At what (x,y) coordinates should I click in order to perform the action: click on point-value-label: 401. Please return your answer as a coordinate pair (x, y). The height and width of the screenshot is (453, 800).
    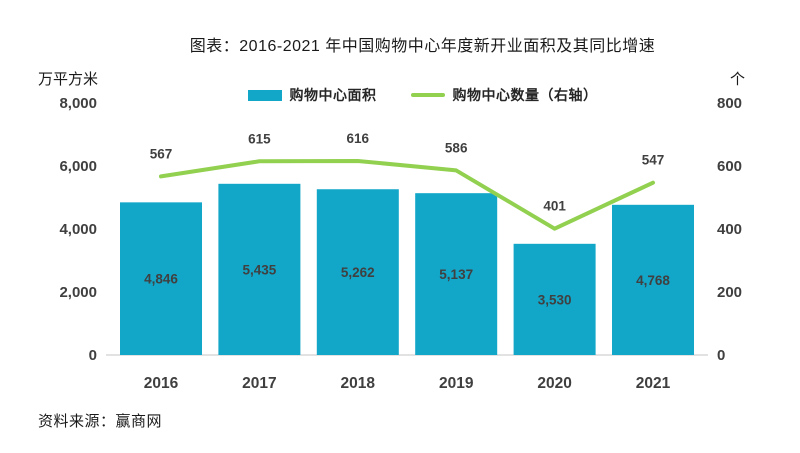
    Looking at the image, I should click on (554, 206).